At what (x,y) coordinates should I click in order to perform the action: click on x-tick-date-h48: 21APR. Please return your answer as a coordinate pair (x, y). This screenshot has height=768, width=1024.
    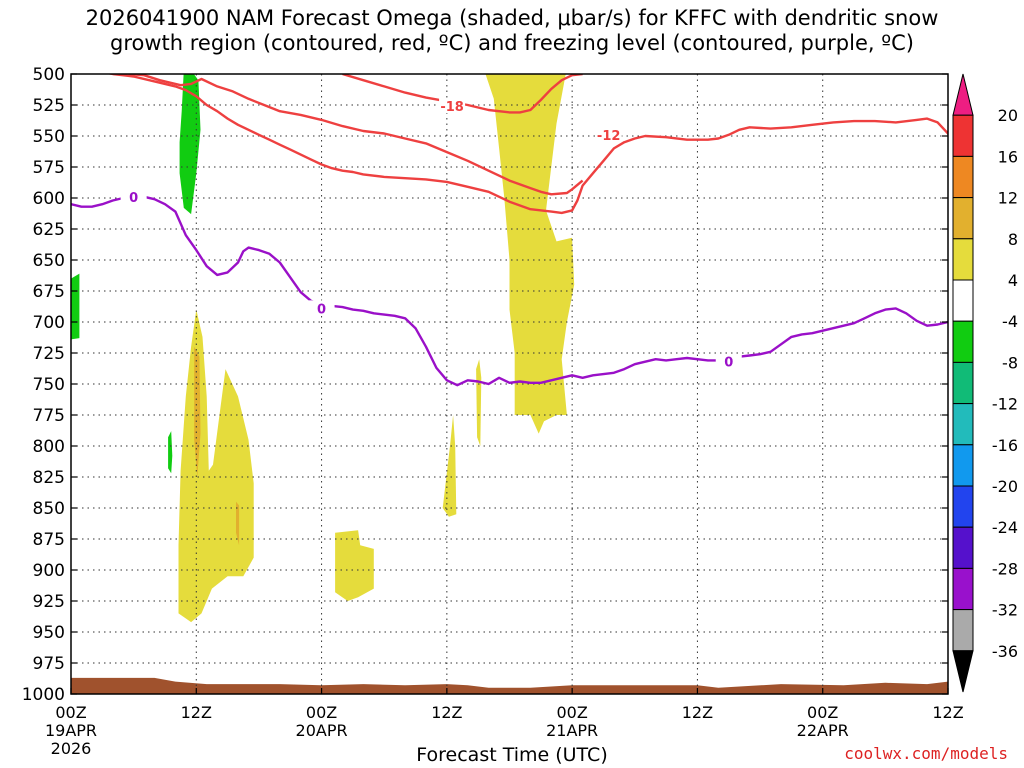
    Looking at the image, I should click on (572, 730).